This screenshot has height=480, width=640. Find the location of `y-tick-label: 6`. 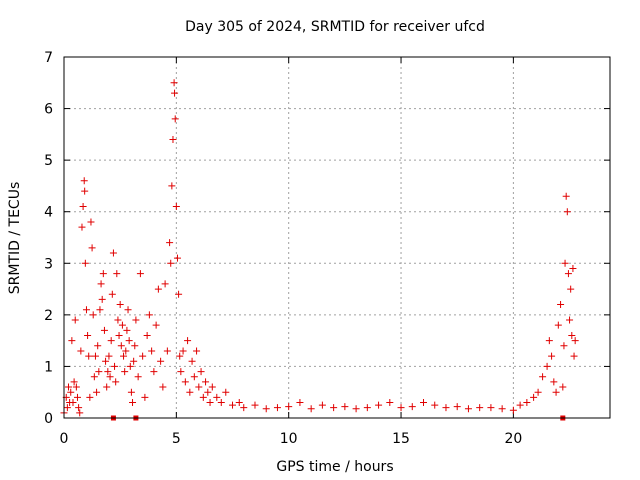

y-tick-label: 6 is located at coordinates (48, 110).